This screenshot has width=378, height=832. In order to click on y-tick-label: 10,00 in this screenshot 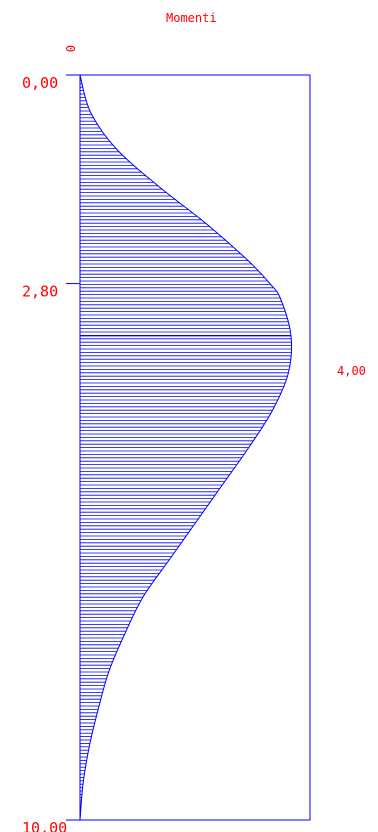, I will do `click(44, 825)`.